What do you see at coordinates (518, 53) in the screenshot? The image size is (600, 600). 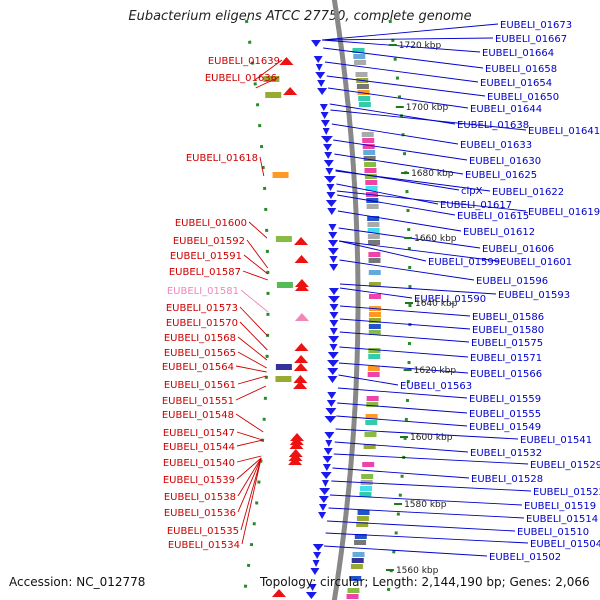 I see `right-gene-label: EUBELI_01664` at bounding box center [518, 53].